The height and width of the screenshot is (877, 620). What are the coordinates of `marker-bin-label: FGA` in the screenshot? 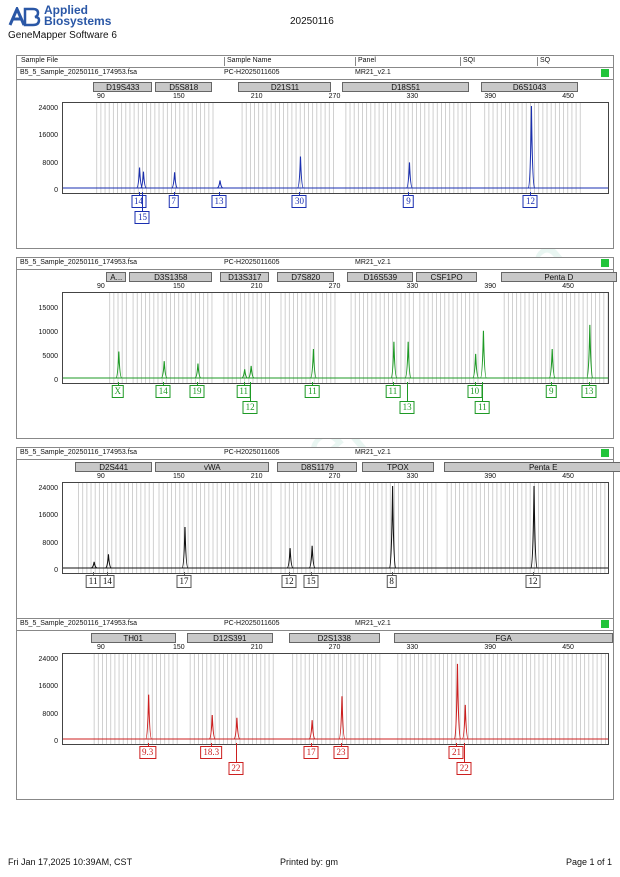 It's located at (504, 638).